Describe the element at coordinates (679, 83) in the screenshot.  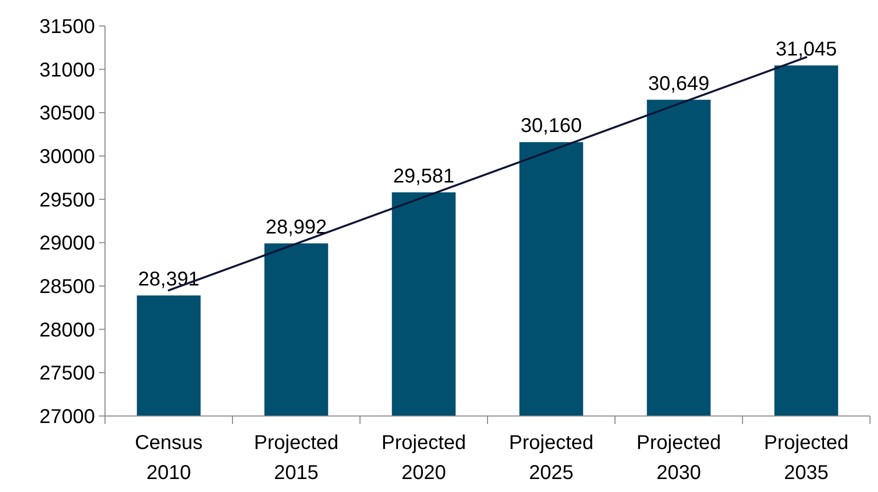
I see `data-label: 30,649` at that location.